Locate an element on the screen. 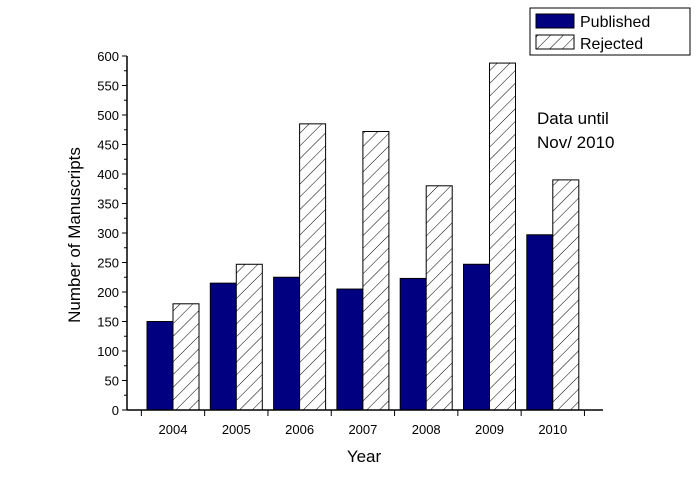 The width and height of the screenshot is (700, 492). bar-rejected-2010 is located at coordinates (566, 295).